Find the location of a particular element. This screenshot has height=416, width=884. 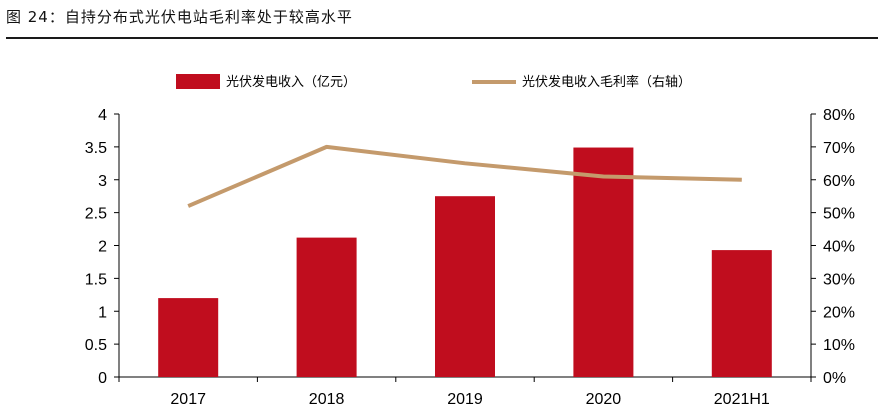

left-axis-tick-label: 0.5 is located at coordinates (96, 345).